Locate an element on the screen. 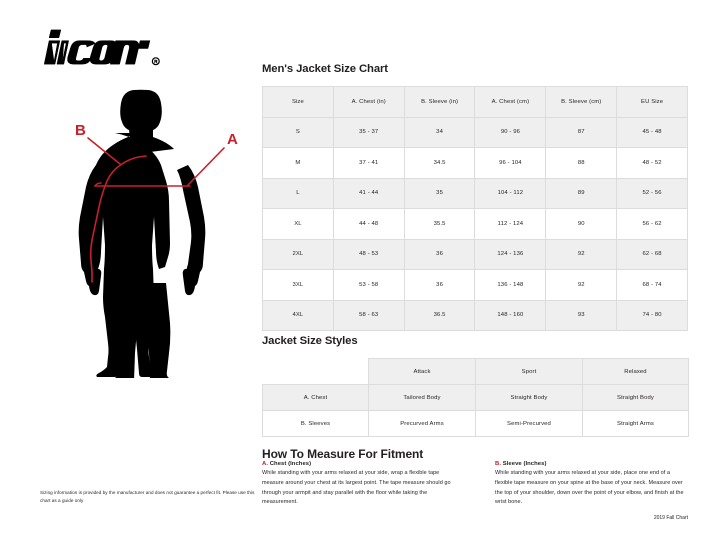 This screenshot has height=540, width=720. fitment-sleeve-heading: B. Sleeve (Inches) is located at coordinates (591, 464).